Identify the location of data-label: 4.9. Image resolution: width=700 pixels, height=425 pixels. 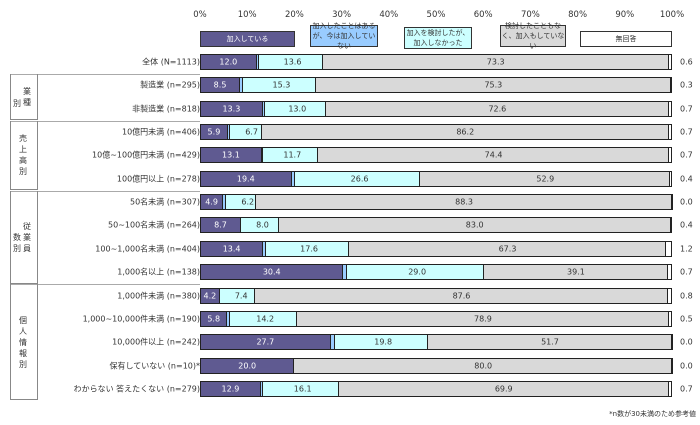
(211, 202).